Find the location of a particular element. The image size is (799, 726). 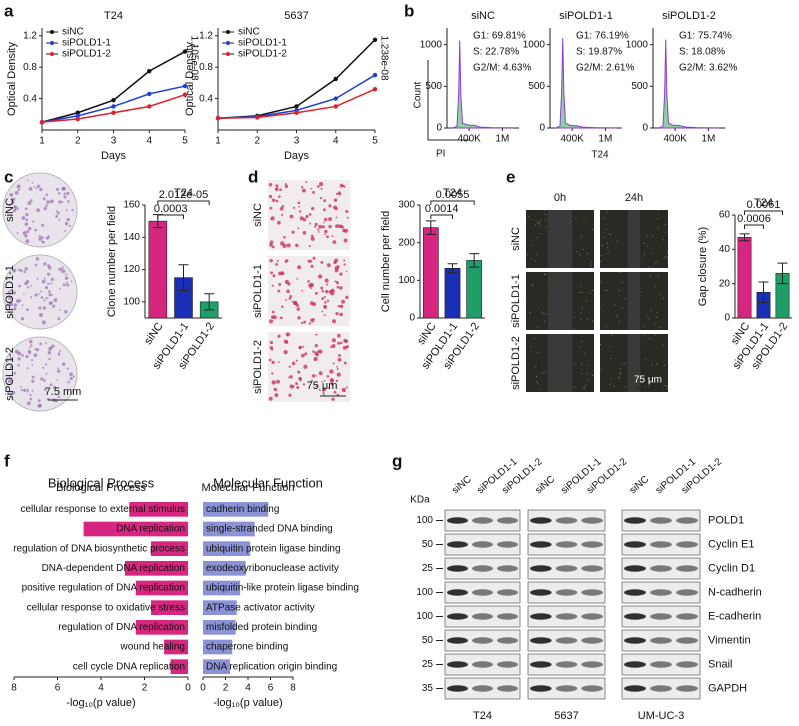

legend-label: siPOLD1-1 is located at coordinates (86, 43).